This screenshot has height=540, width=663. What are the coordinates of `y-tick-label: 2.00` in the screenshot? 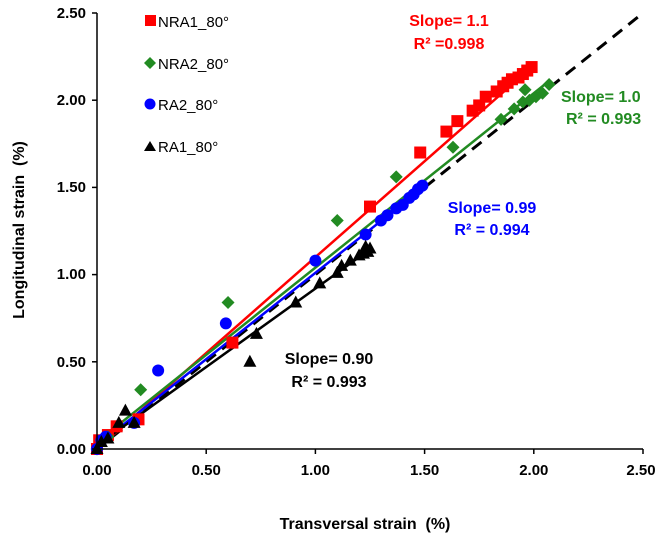 It's located at (71, 100).